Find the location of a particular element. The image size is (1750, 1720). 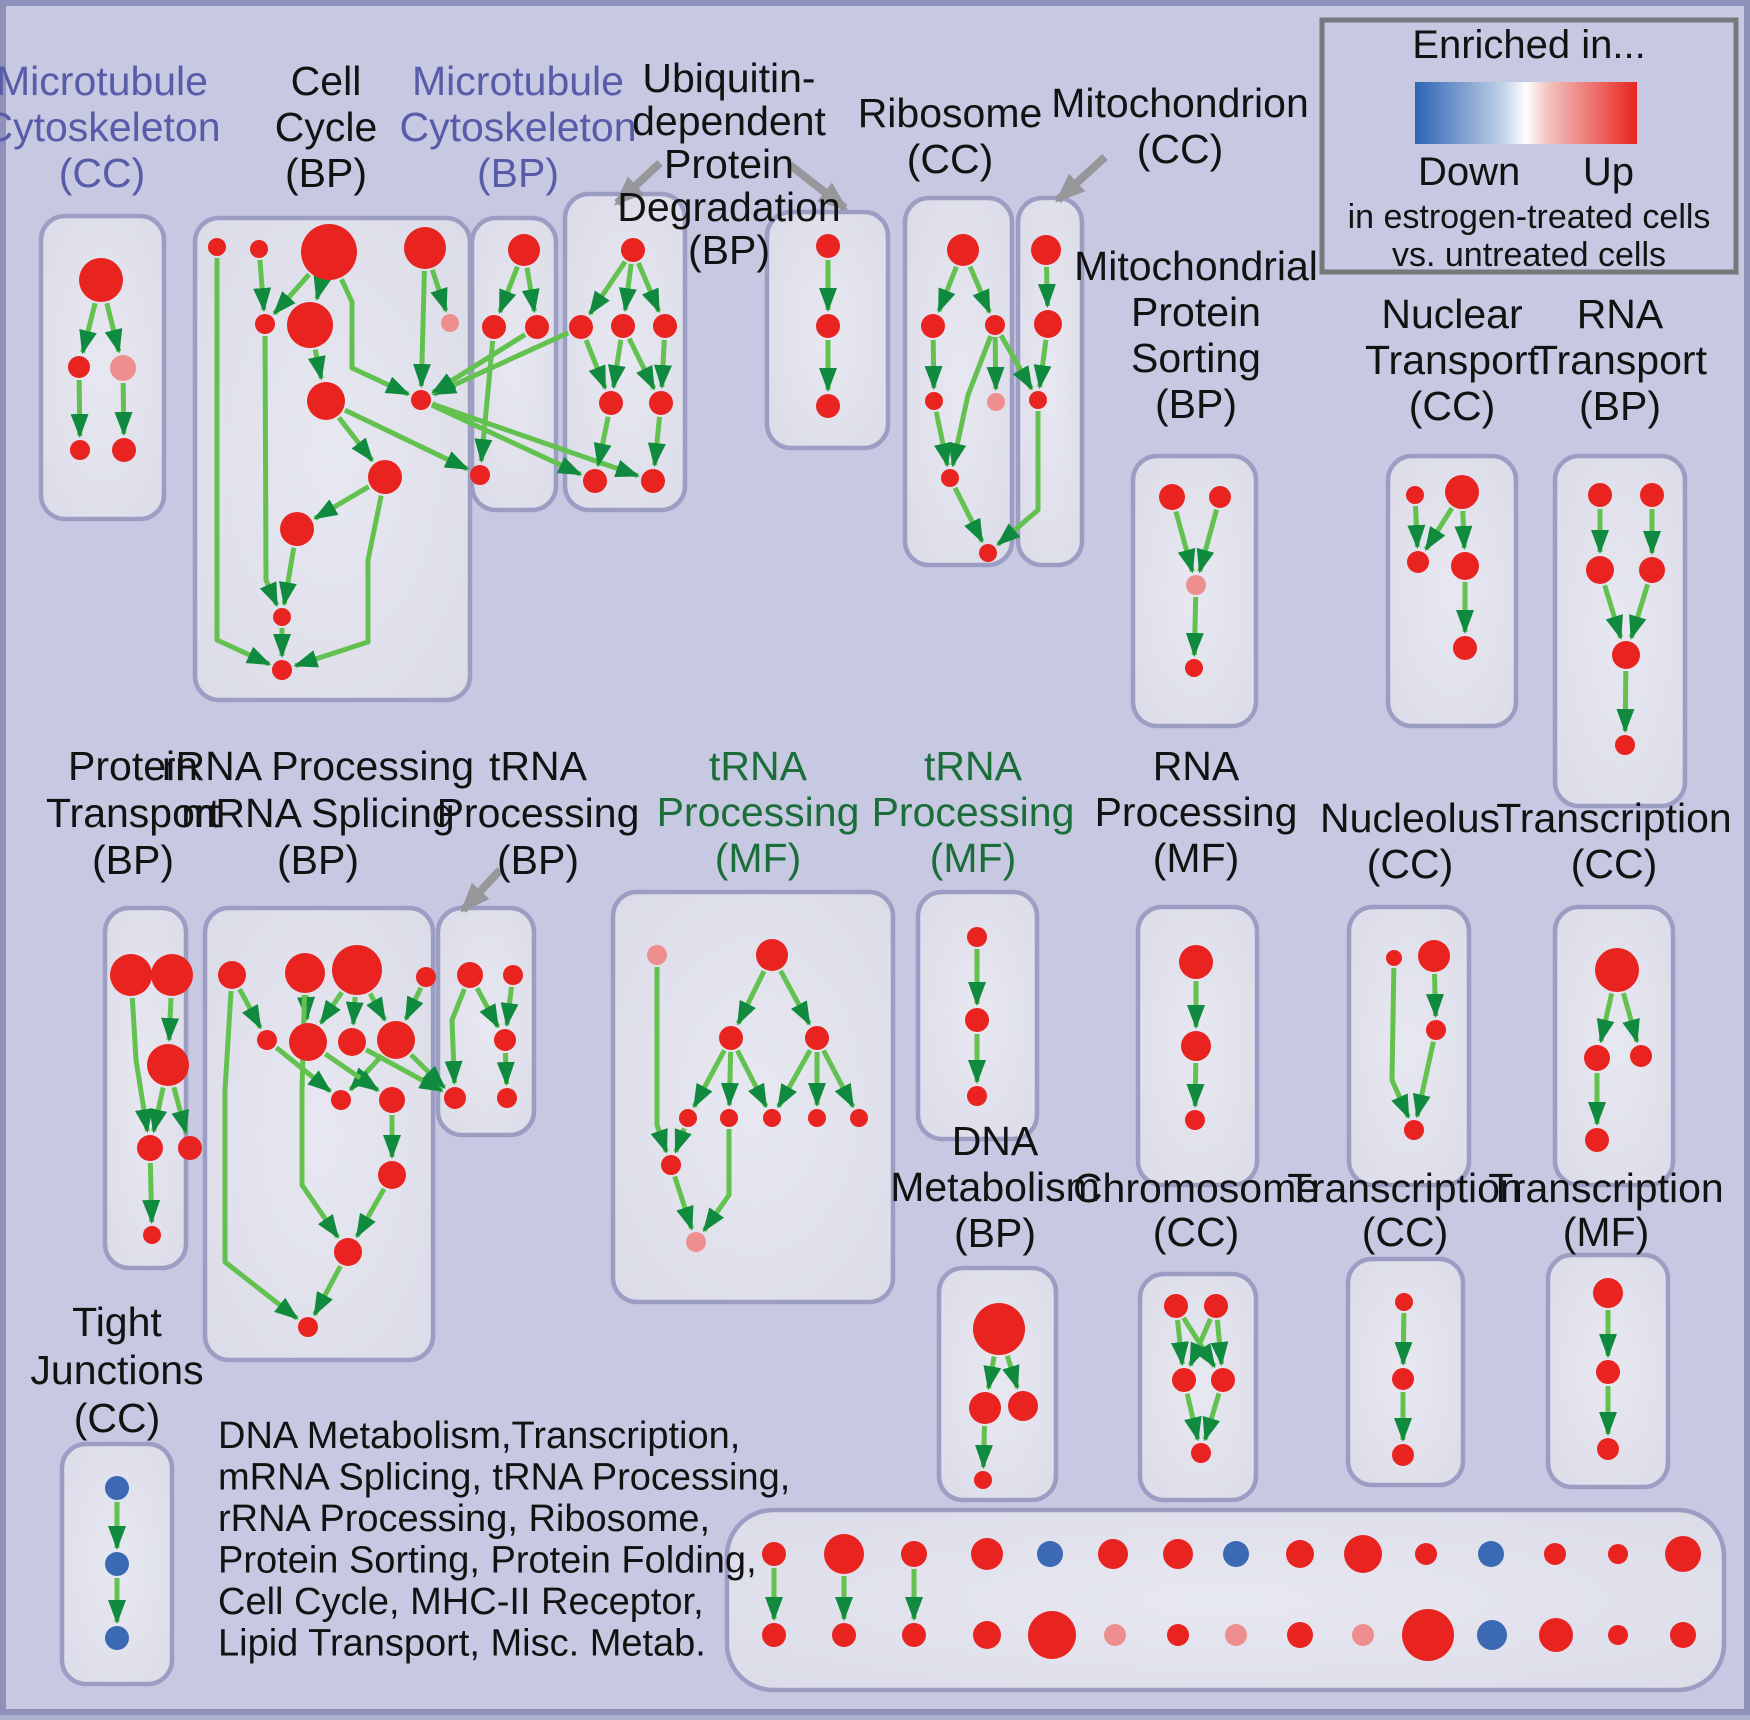

node-m5 is located at coordinates (688, 1118).